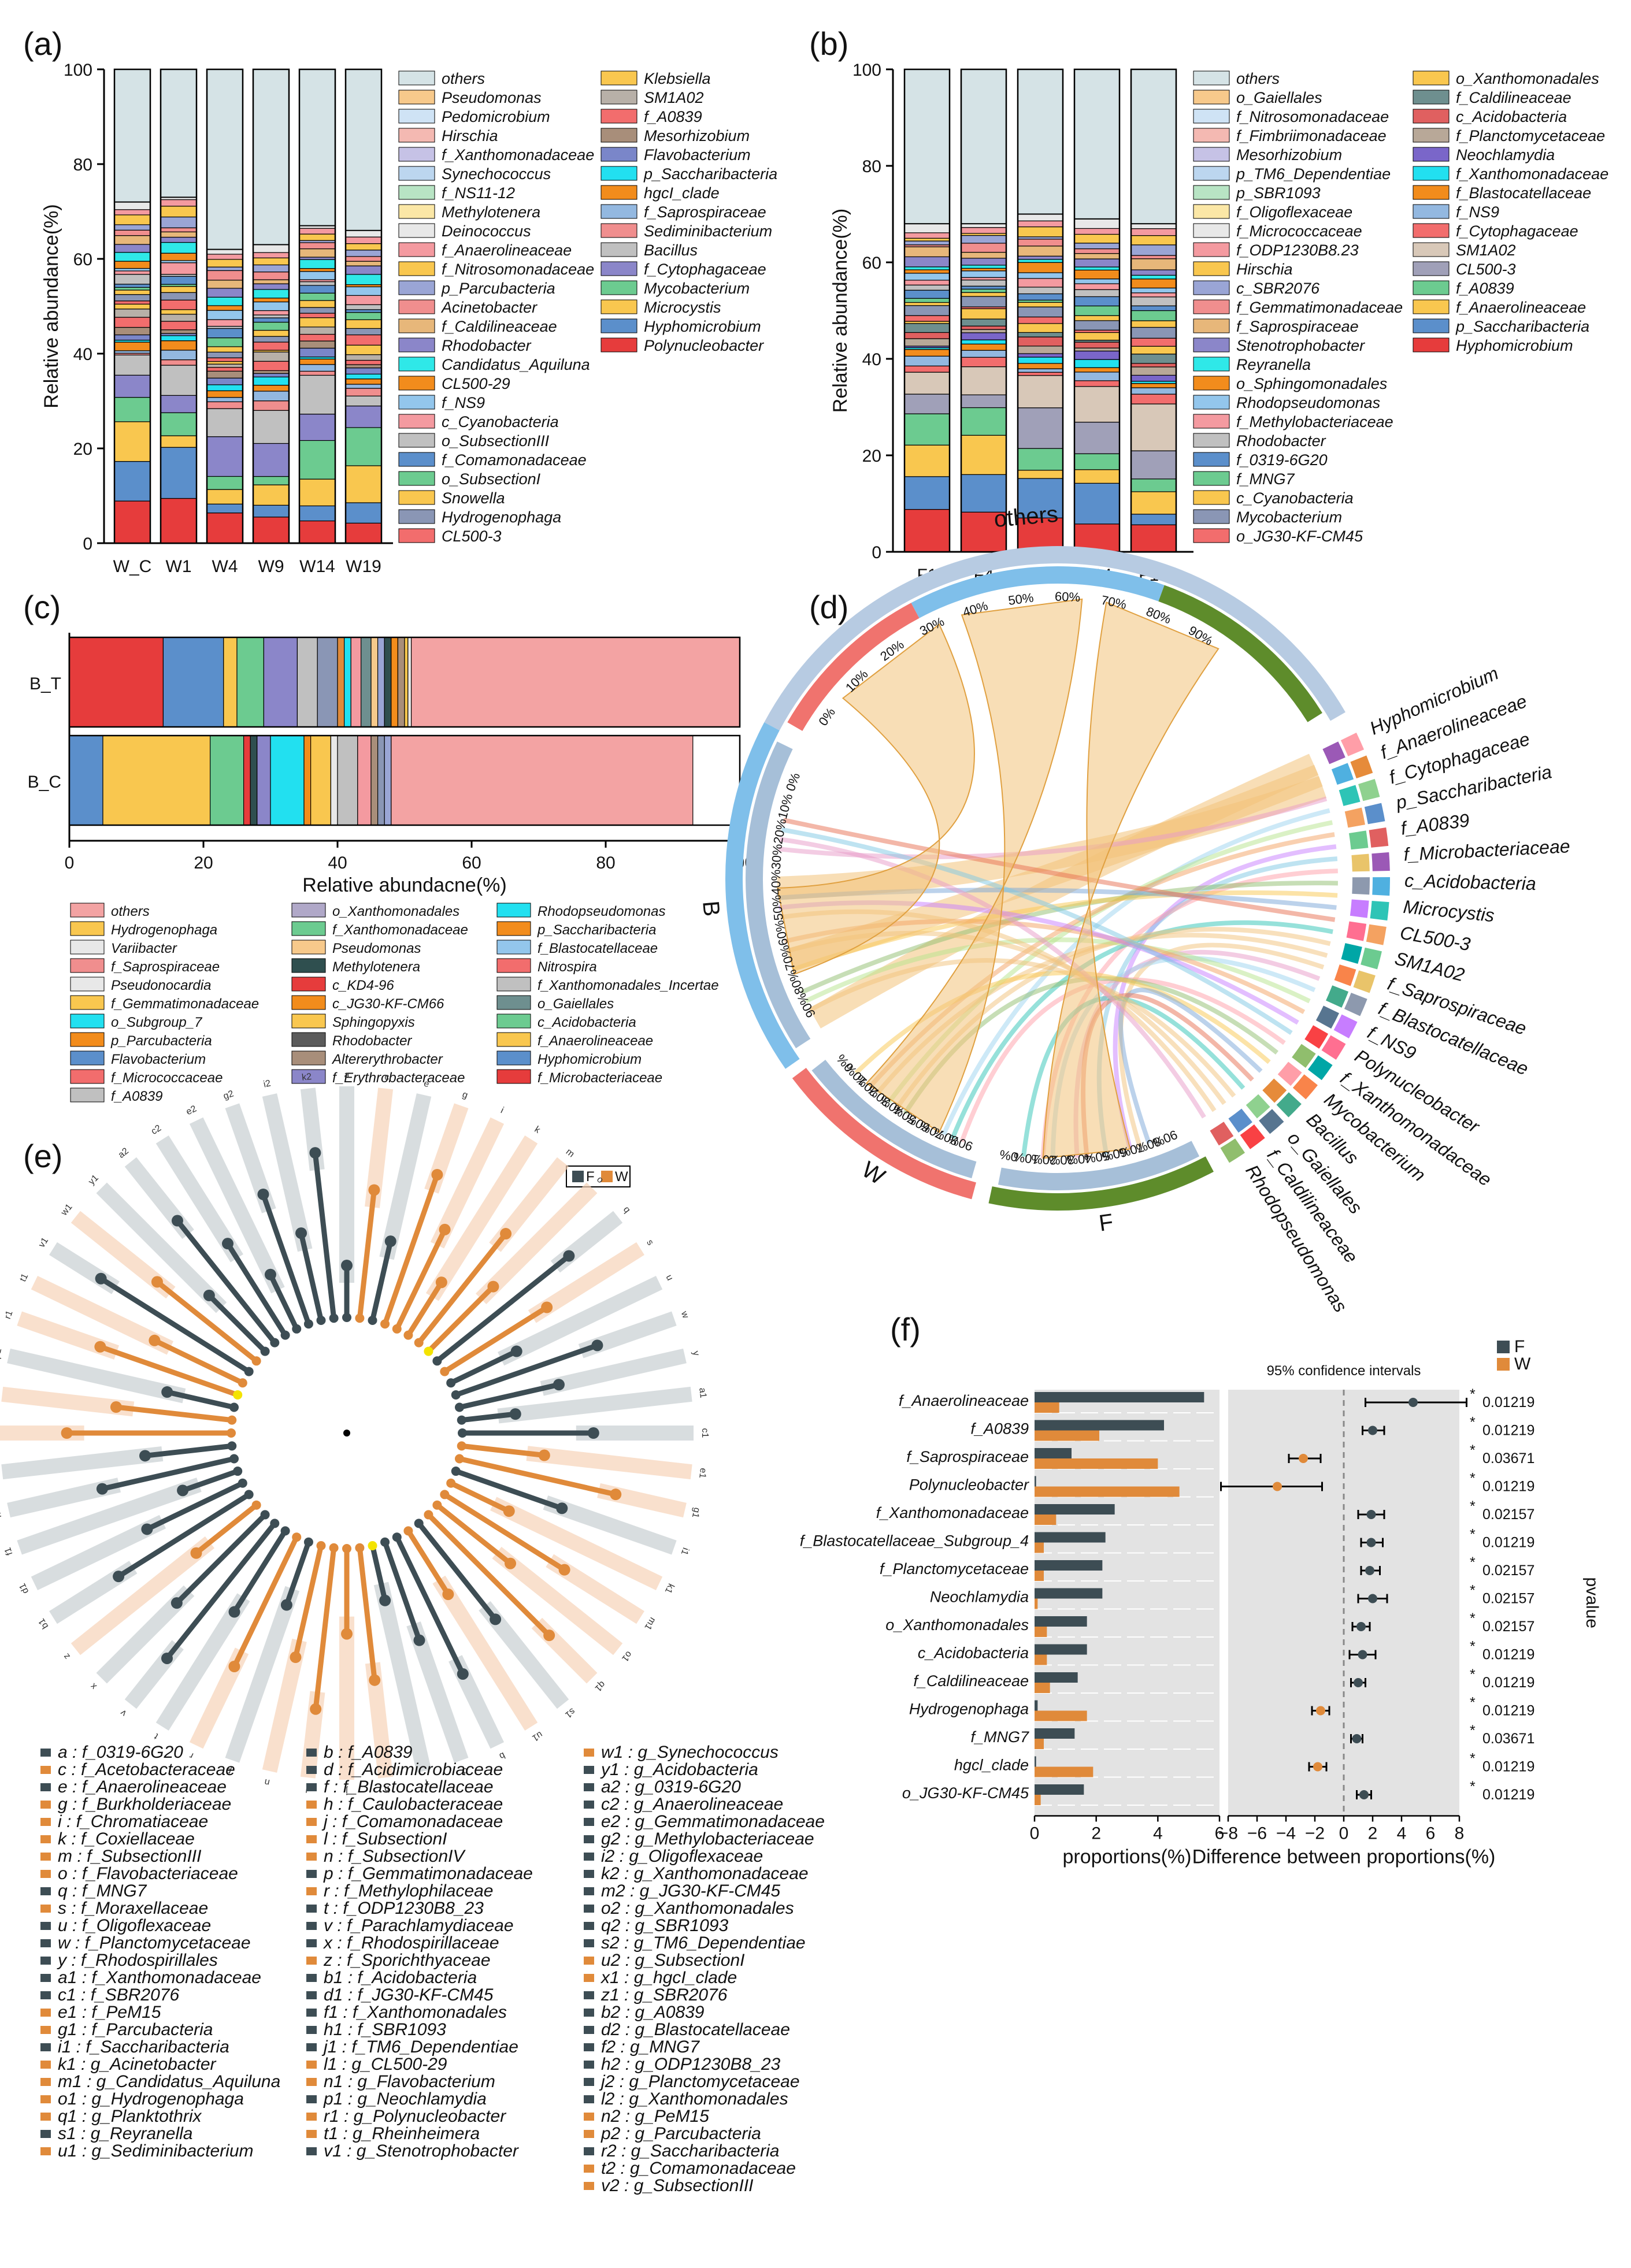 The width and height of the screenshot is (1631, 2268). Describe the element at coordinates (1, 1513) in the screenshot. I see `lollipop-label: h1` at that location.